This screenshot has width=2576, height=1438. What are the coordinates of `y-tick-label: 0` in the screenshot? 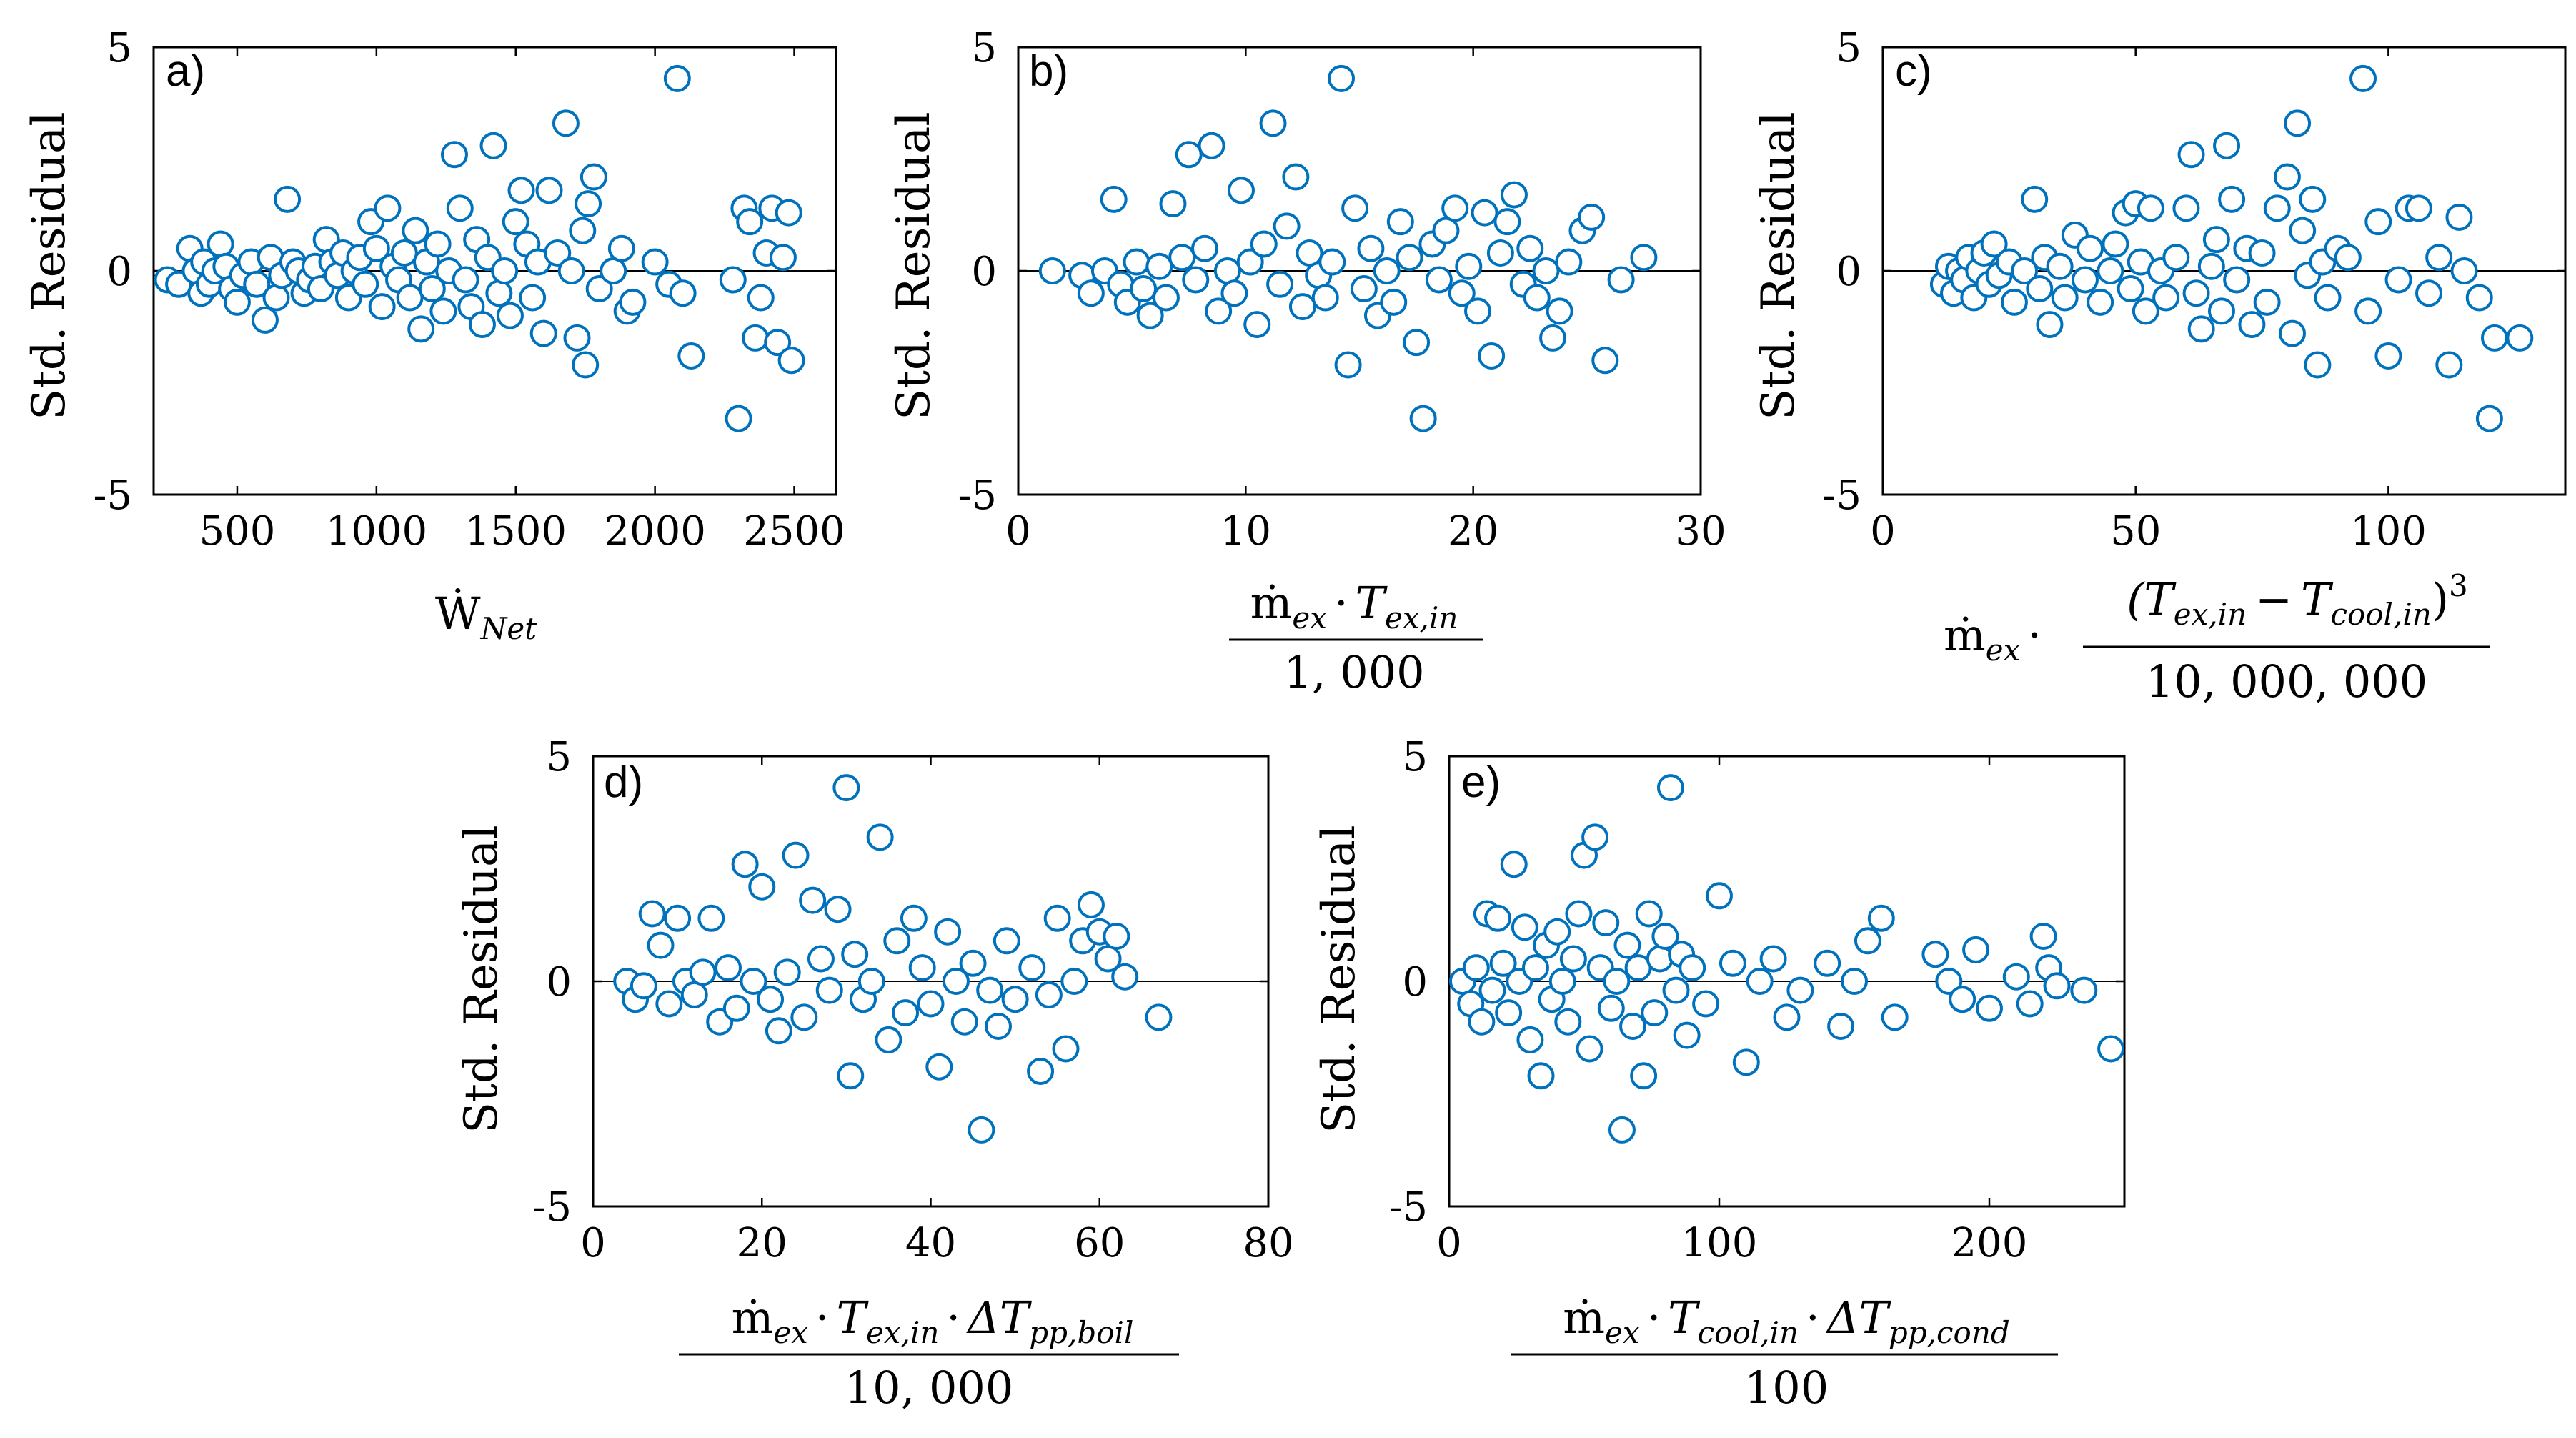 It's located at (559, 983).